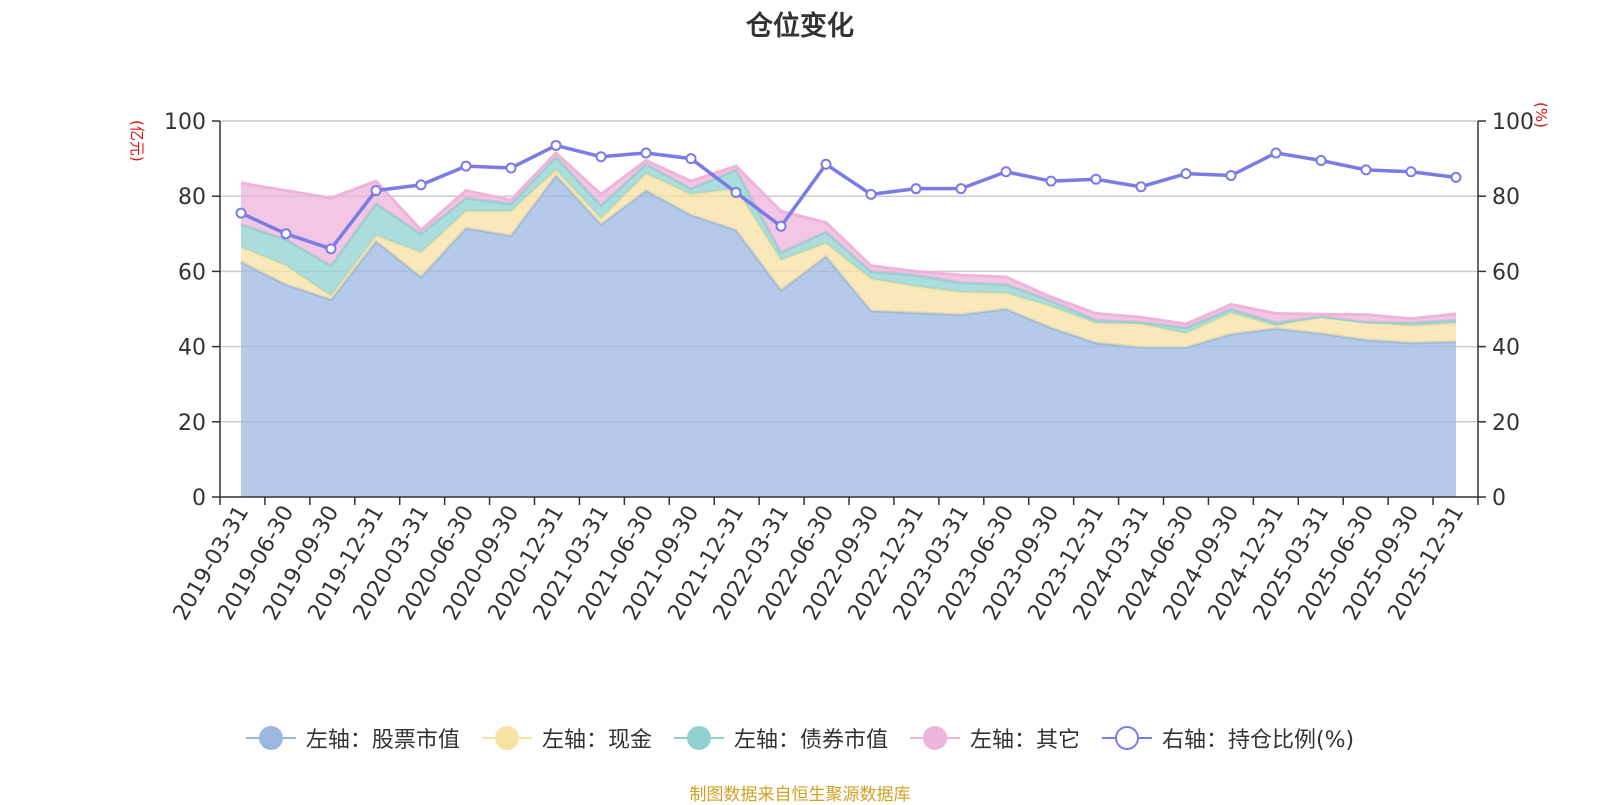  What do you see at coordinates (800, 795) in the screenshot?
I see `source-note: 制图数据来自恒生聚源数据库` at bounding box center [800, 795].